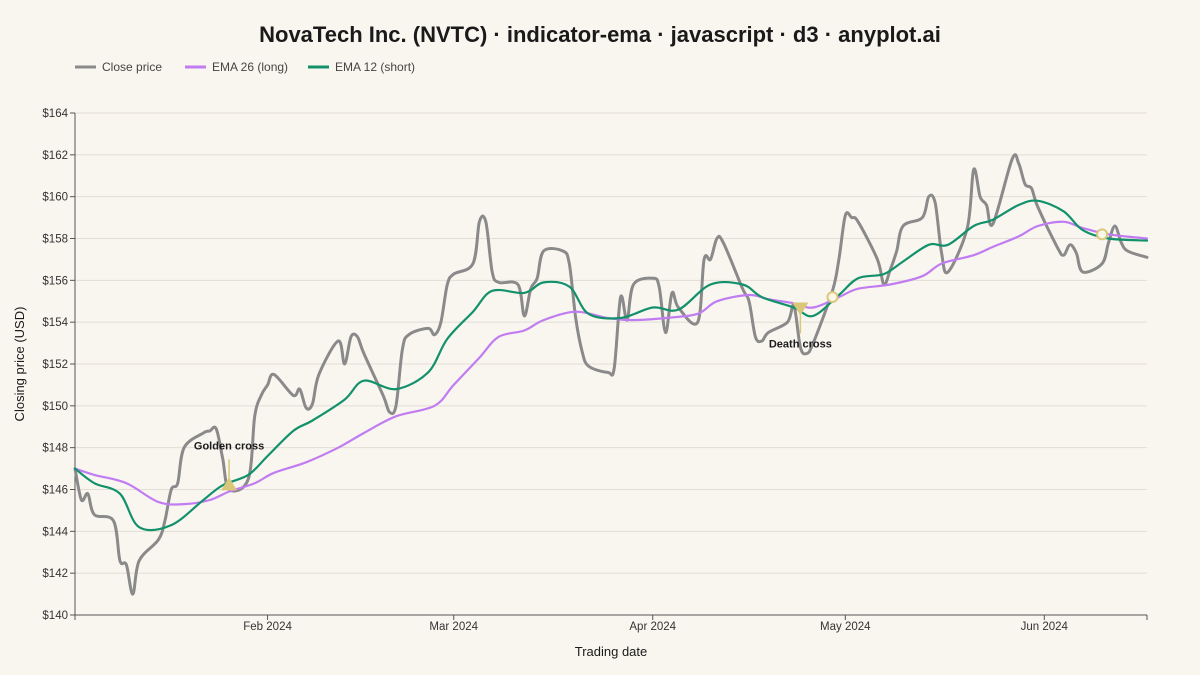 This screenshot has height=675, width=1200. I want to click on x-tick-label: Apr 2024, so click(652, 627).